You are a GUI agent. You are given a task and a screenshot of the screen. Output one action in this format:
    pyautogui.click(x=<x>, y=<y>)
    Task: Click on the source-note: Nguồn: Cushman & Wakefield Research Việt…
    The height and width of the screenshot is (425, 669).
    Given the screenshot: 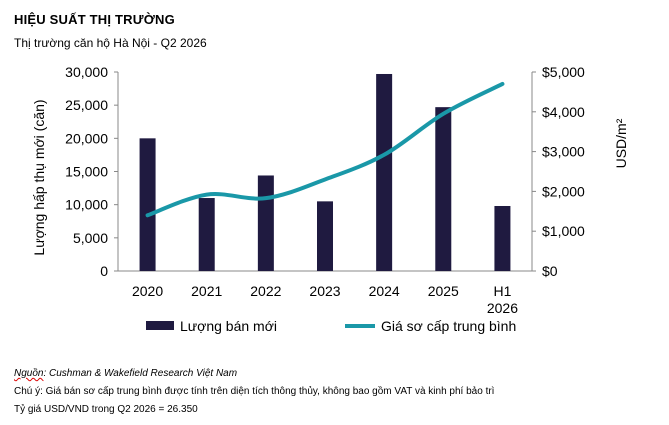 What is the action you would take?
    pyautogui.click(x=125, y=373)
    